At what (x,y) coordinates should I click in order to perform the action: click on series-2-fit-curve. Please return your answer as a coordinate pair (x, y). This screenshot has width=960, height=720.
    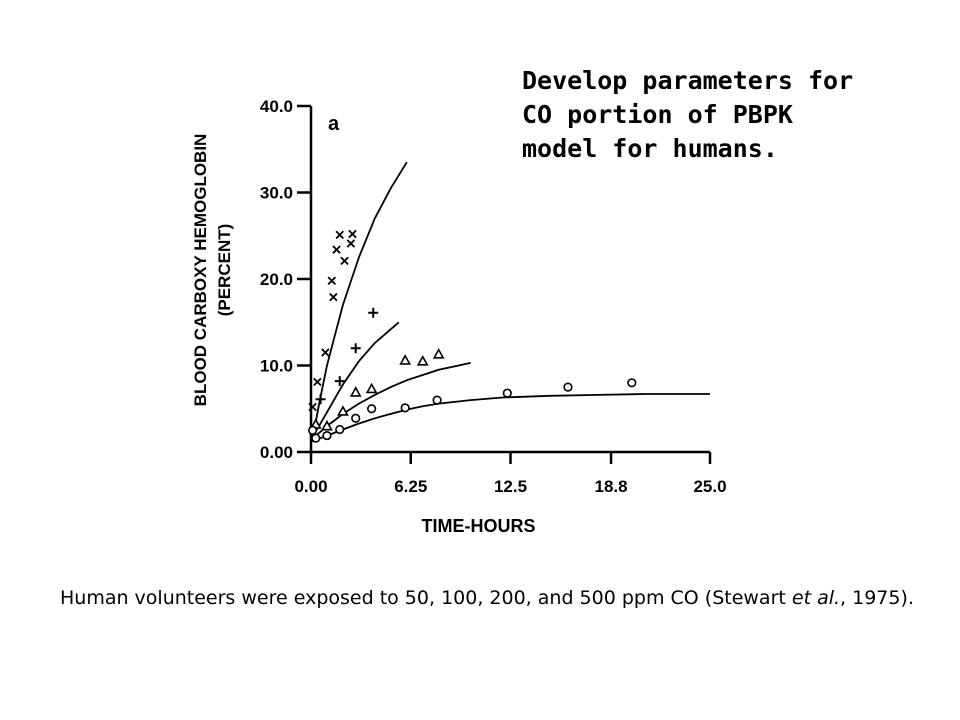
    Looking at the image, I should click on (355, 380).